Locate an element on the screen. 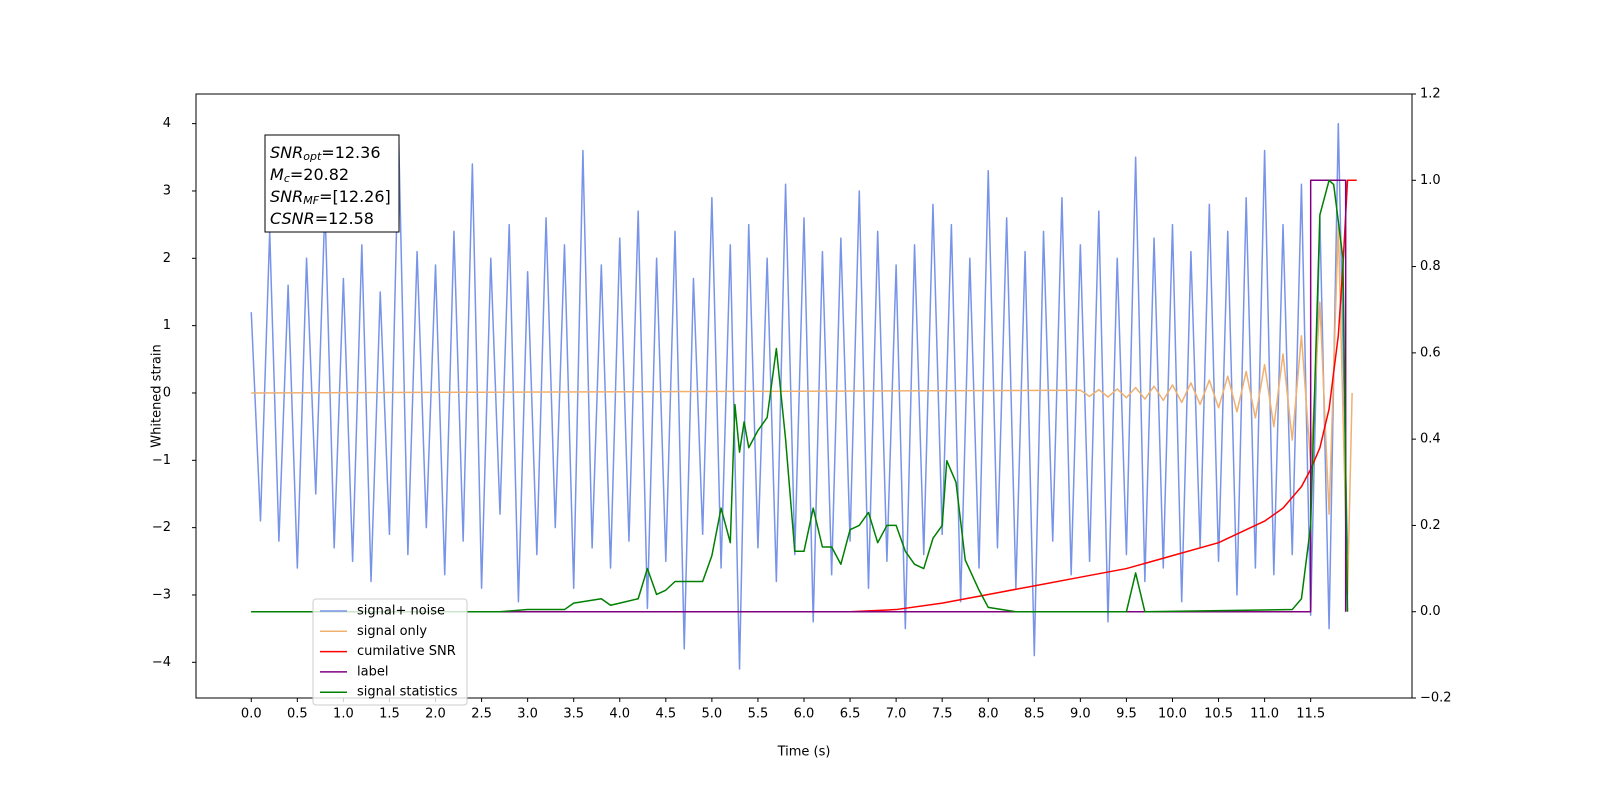  y-tick-label: 4 is located at coordinates (167, 123).